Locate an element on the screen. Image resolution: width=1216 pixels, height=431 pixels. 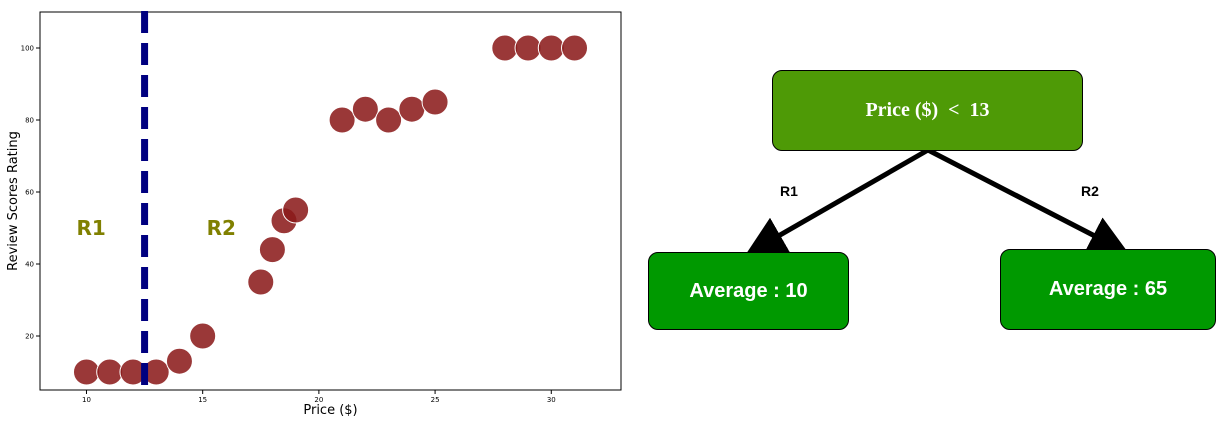
y-axis-label: Review Scores Rating is located at coordinates (13, 201).